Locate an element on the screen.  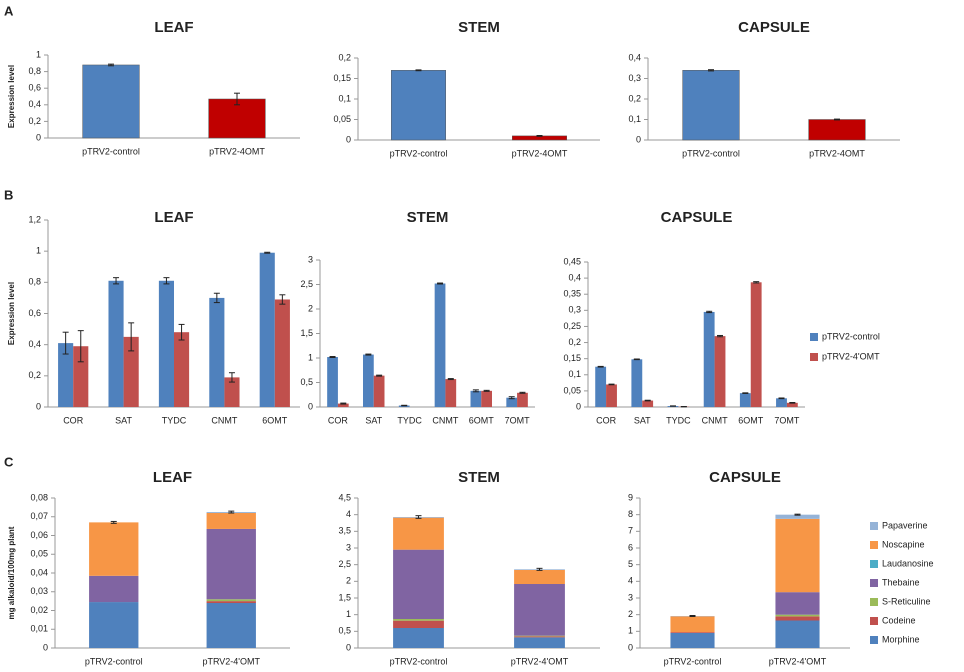
legend-label: Laudanosine is located at coordinates (908, 563).